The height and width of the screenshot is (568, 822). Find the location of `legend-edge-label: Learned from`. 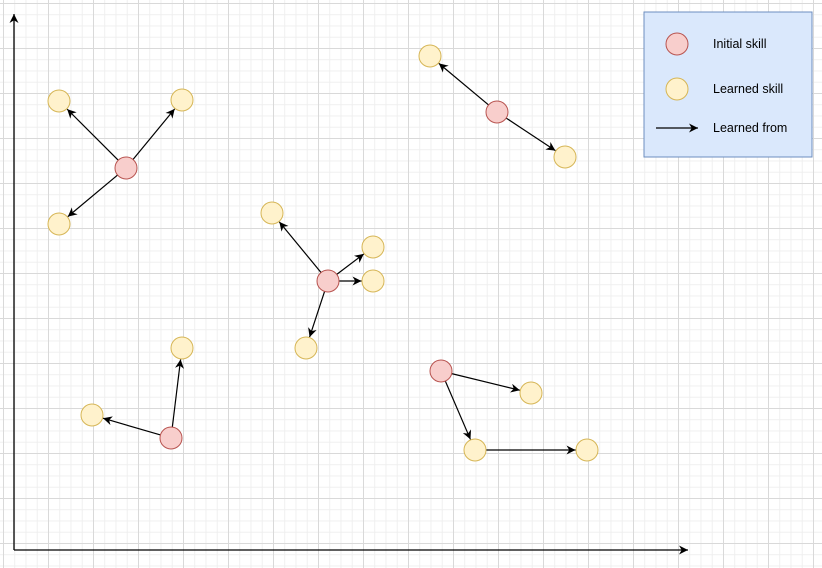

legend-edge-label: Learned from is located at coordinates (750, 128).